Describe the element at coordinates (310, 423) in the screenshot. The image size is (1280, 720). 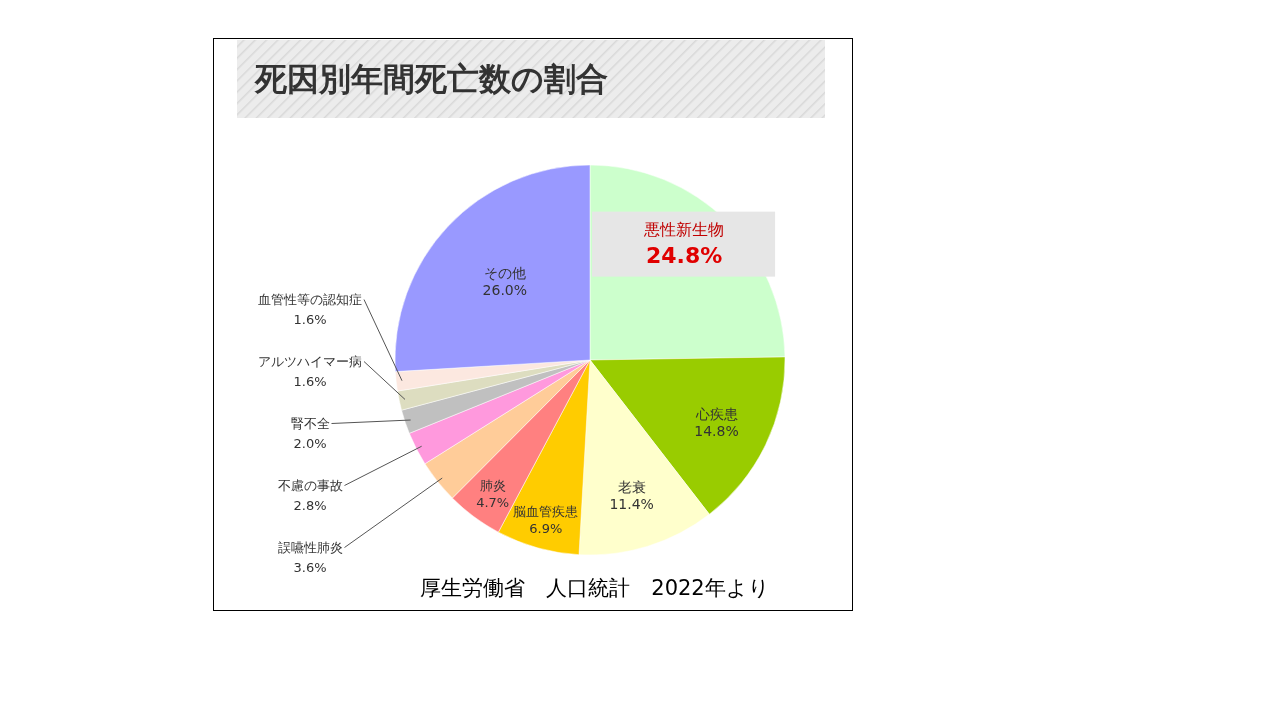
I see `slice-label: 腎不全` at that location.